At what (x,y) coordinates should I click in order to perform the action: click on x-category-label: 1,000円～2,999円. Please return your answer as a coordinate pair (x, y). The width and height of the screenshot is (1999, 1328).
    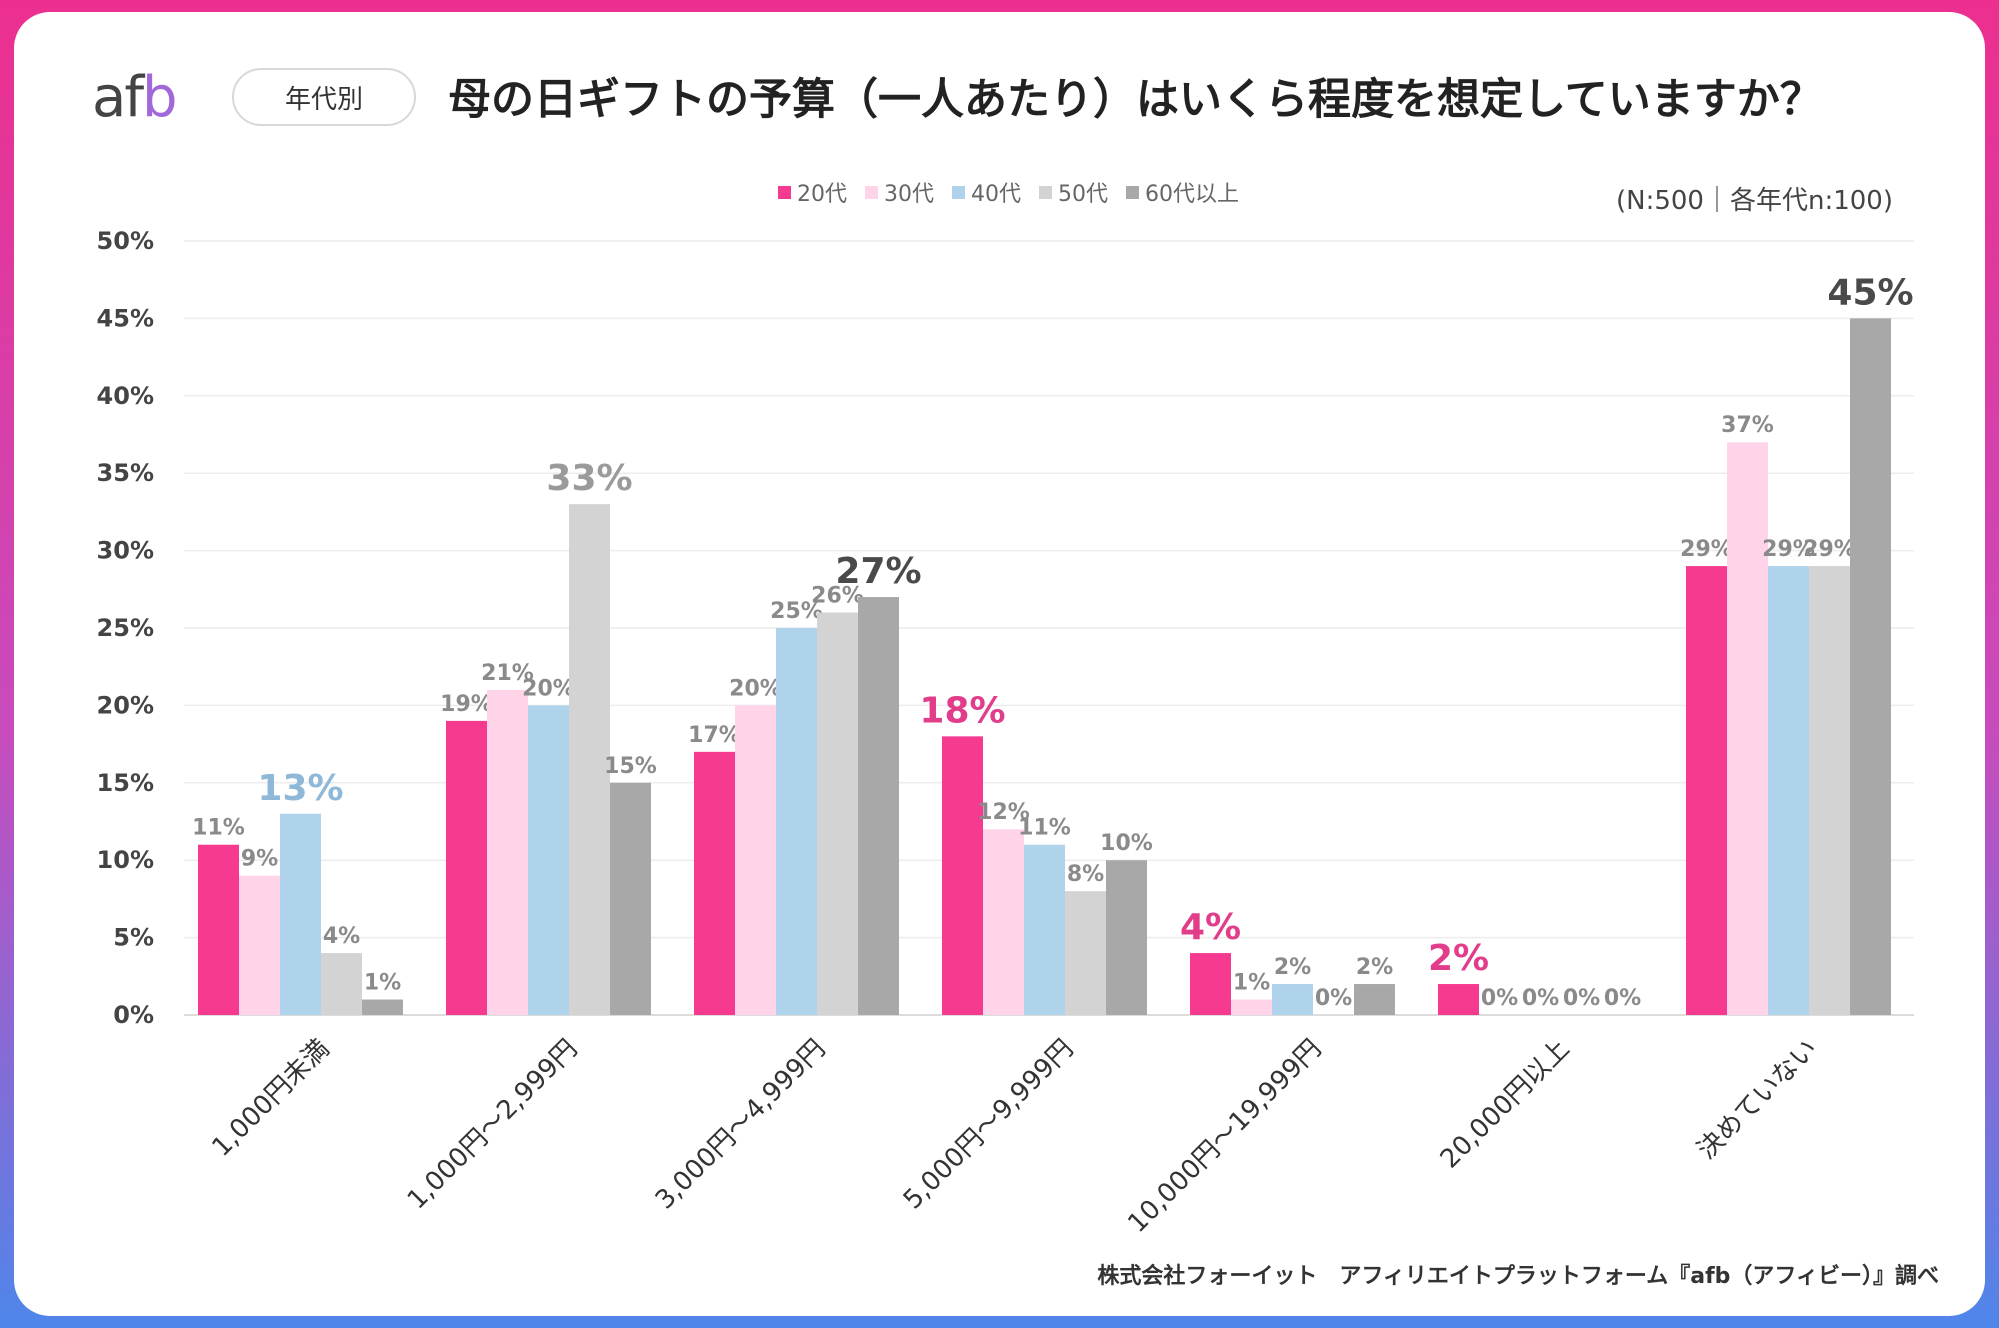
    Looking at the image, I should click on (493, 1125).